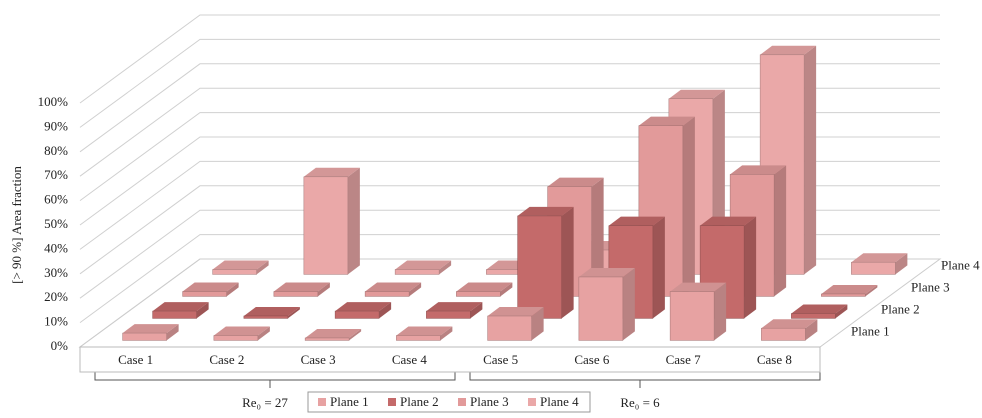  What do you see at coordinates (56, 174) in the screenshot?
I see `y-tick-label: 70%` at bounding box center [56, 174].